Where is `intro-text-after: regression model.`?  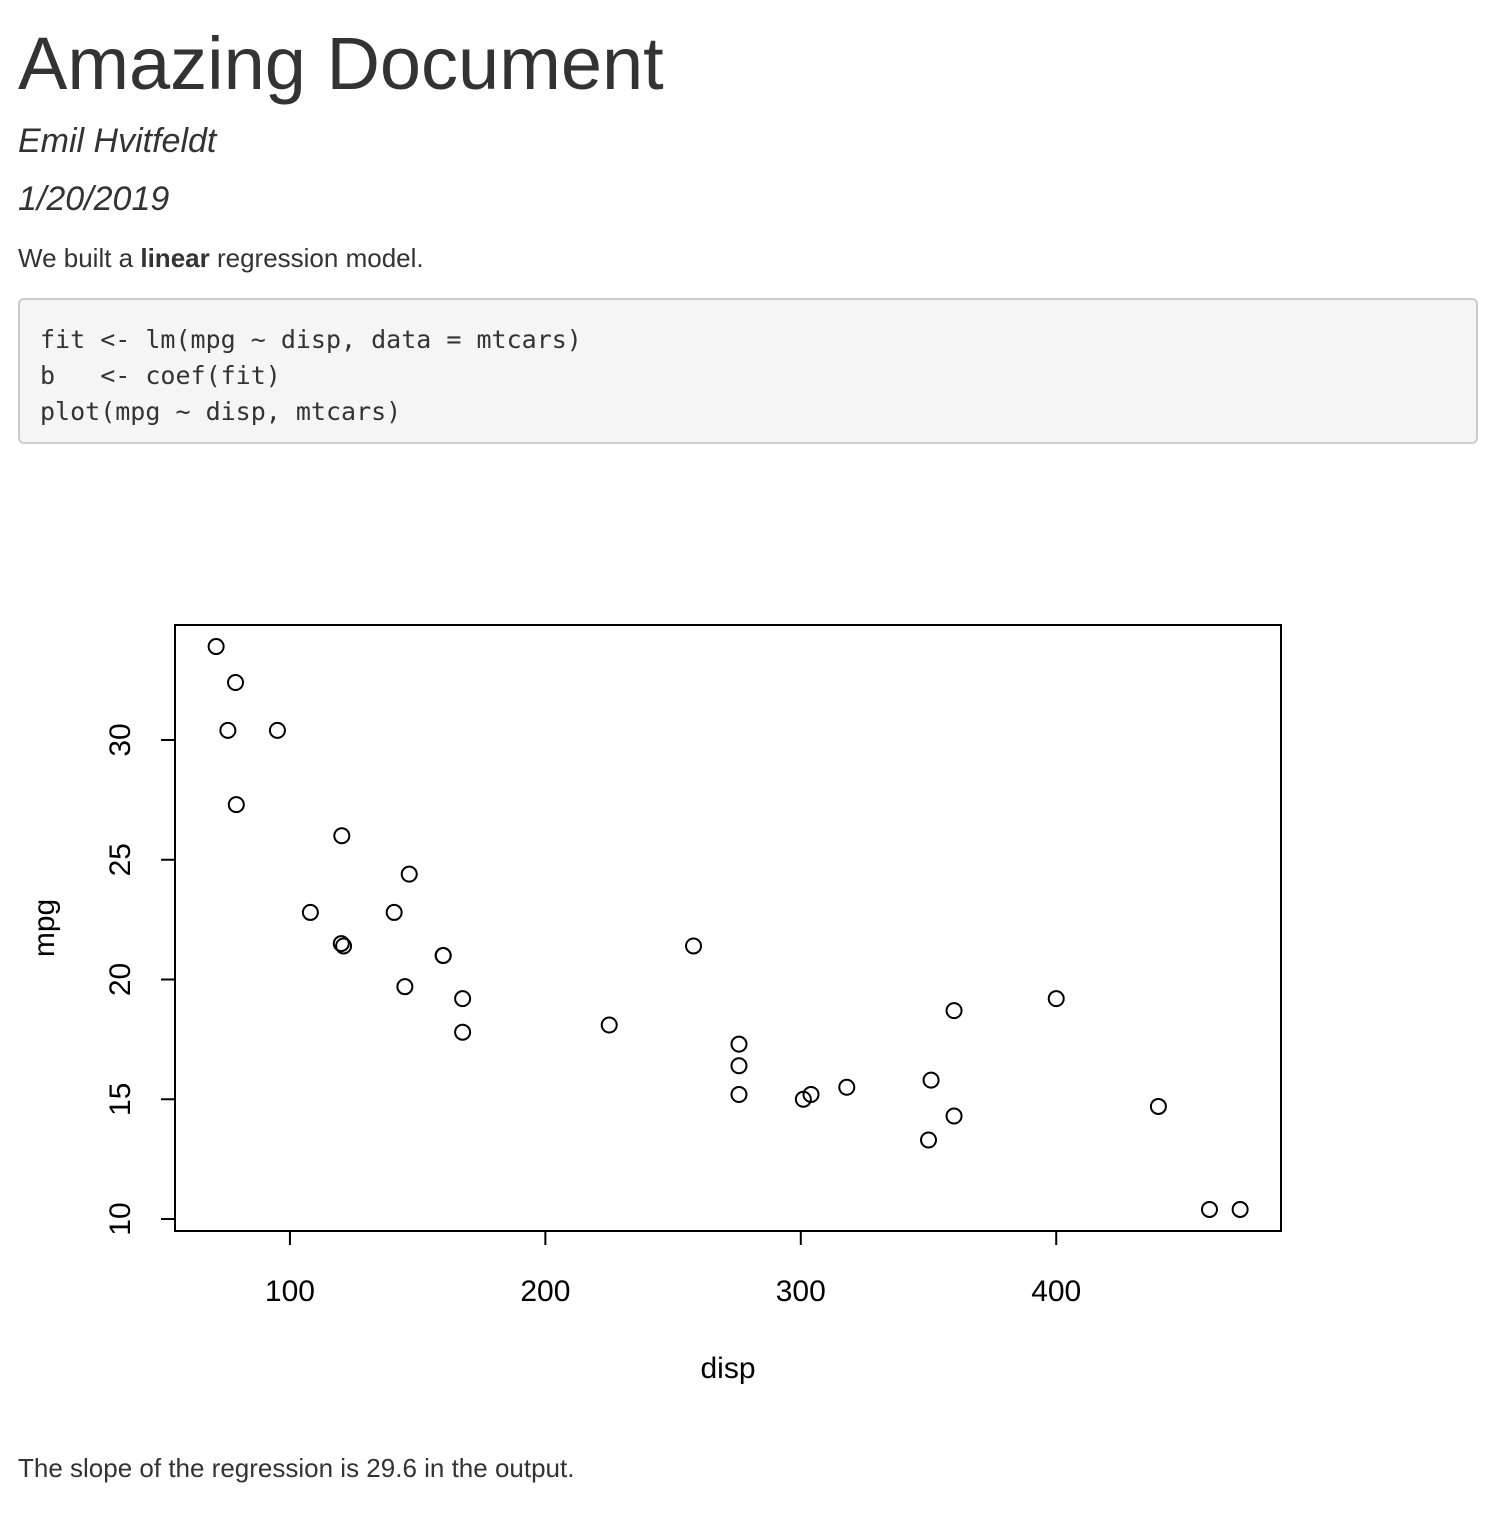 intro-text-after: regression model. is located at coordinates (316, 258).